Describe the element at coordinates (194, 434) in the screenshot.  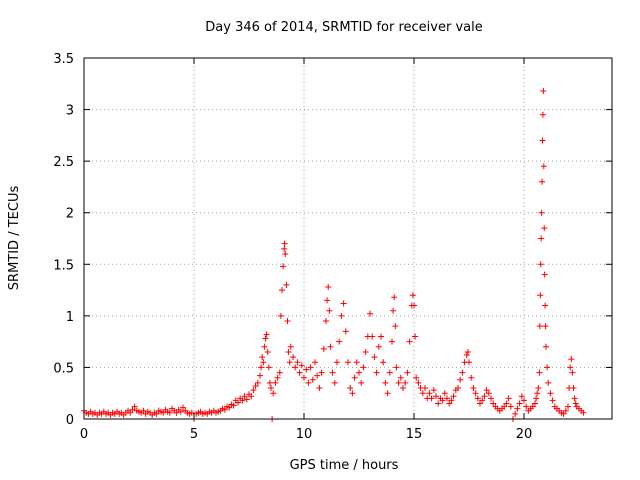
I see `x-tick-label: 5` at that location.